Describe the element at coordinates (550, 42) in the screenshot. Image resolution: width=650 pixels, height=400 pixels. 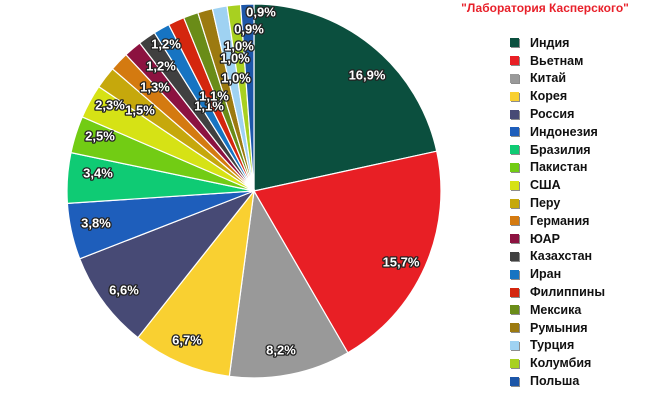
I see `legend-label: Индия` at that location.